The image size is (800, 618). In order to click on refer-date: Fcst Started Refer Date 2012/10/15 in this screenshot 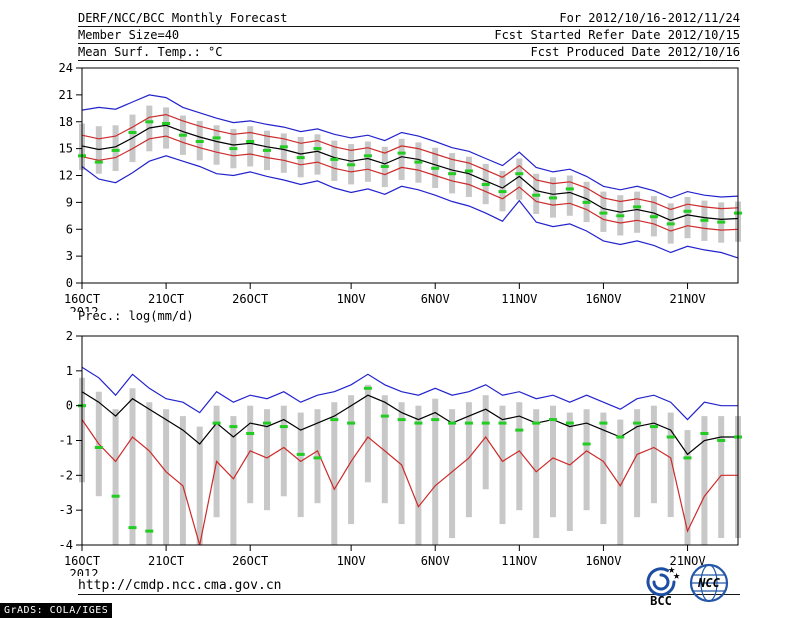, I will do `click(617, 35)`.